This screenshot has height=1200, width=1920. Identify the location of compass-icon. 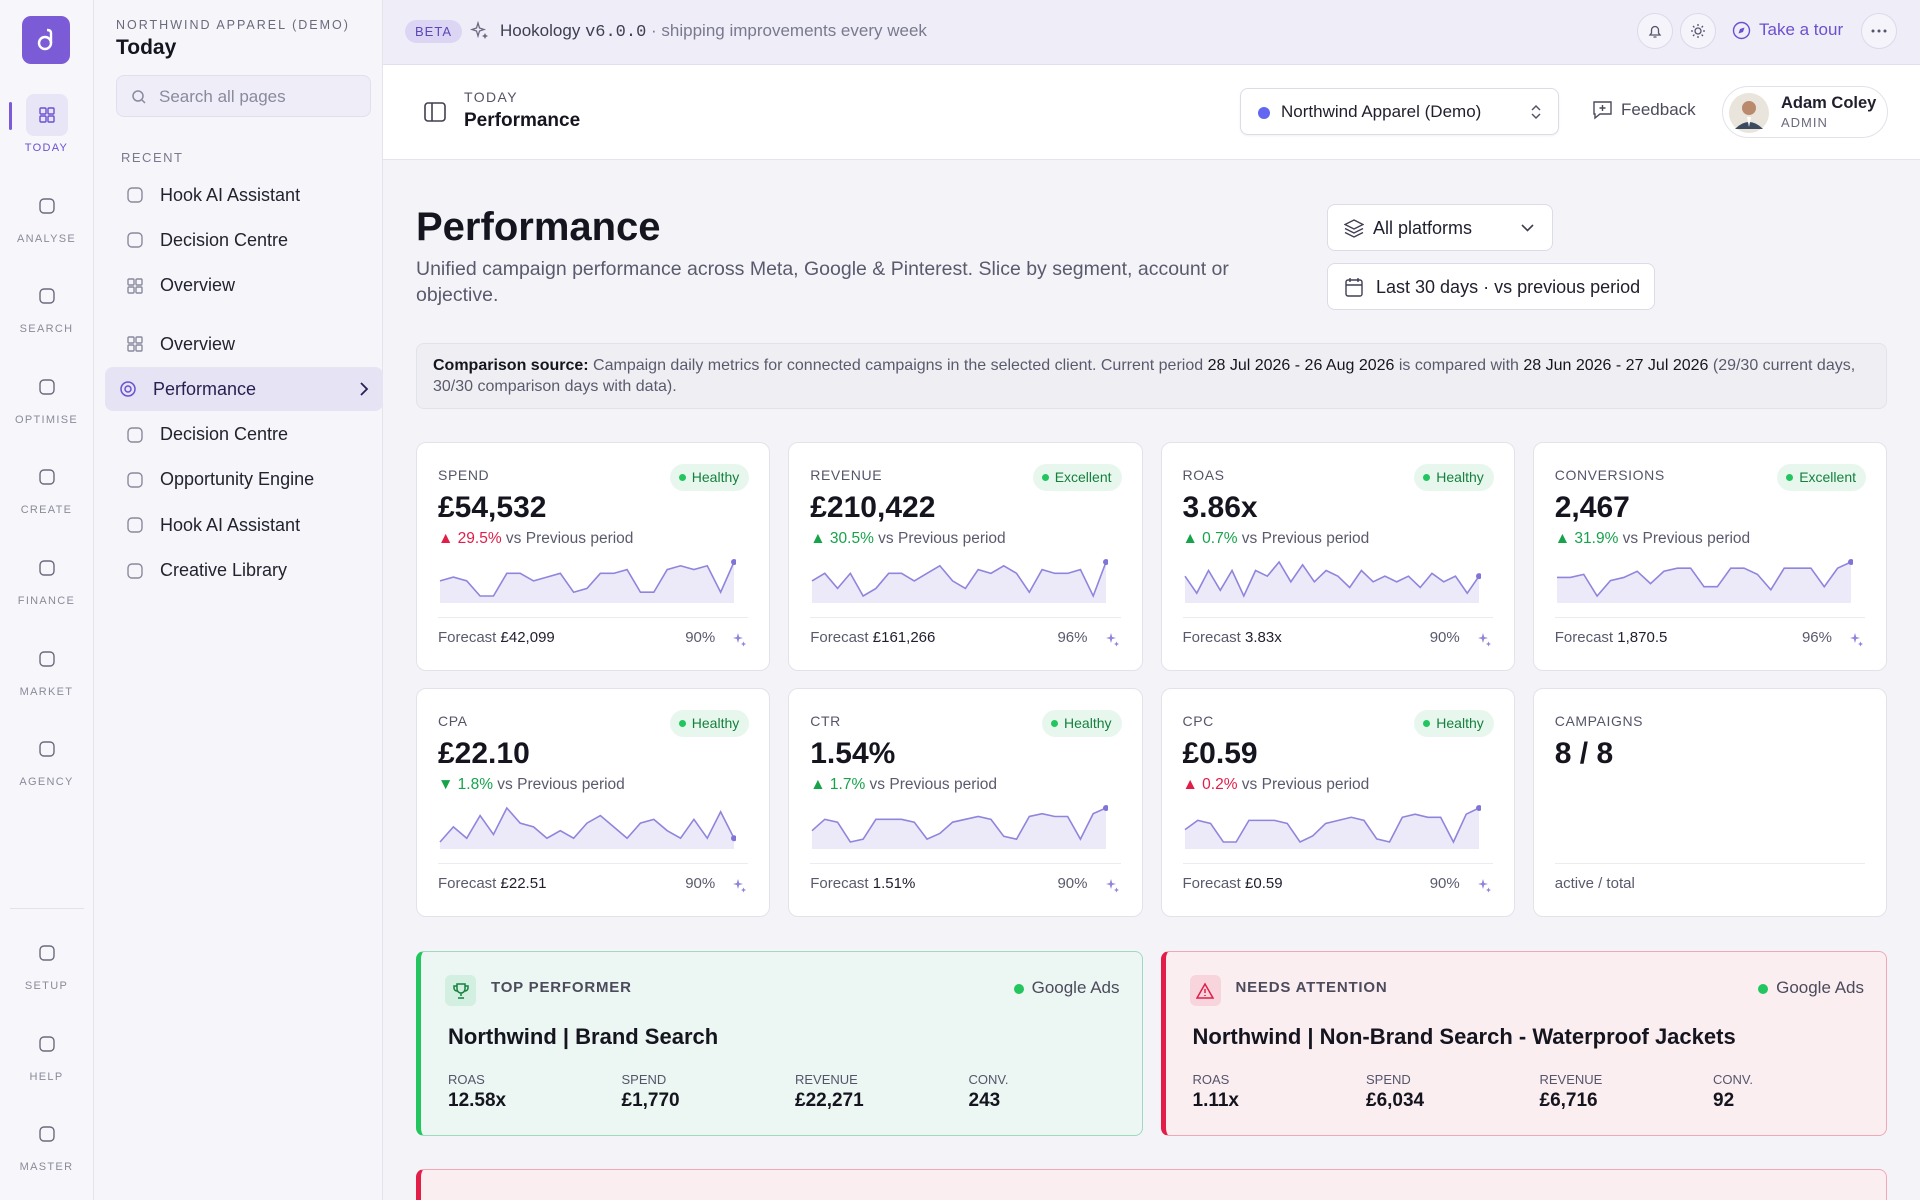
(1741, 30).